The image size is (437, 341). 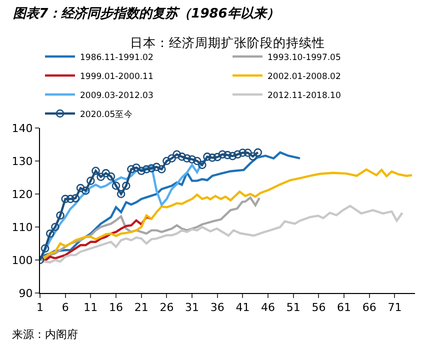 I want to click on x-tick-label: 41, so click(x=243, y=307).